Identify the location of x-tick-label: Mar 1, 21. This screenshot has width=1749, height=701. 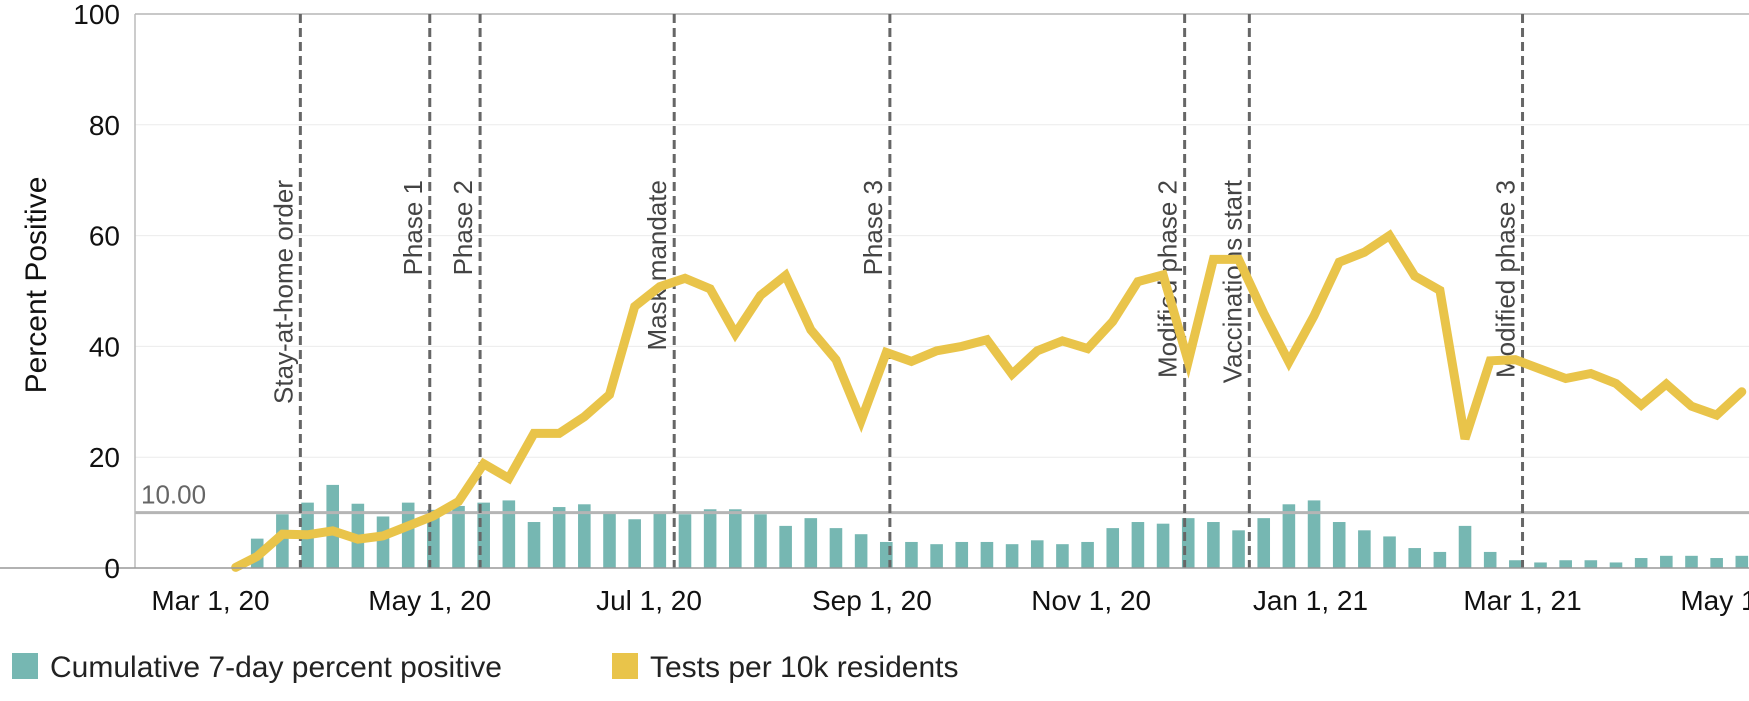
(1522, 600).